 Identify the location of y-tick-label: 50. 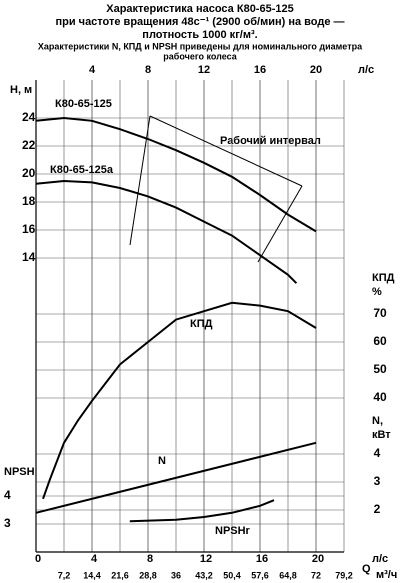
(380, 369).